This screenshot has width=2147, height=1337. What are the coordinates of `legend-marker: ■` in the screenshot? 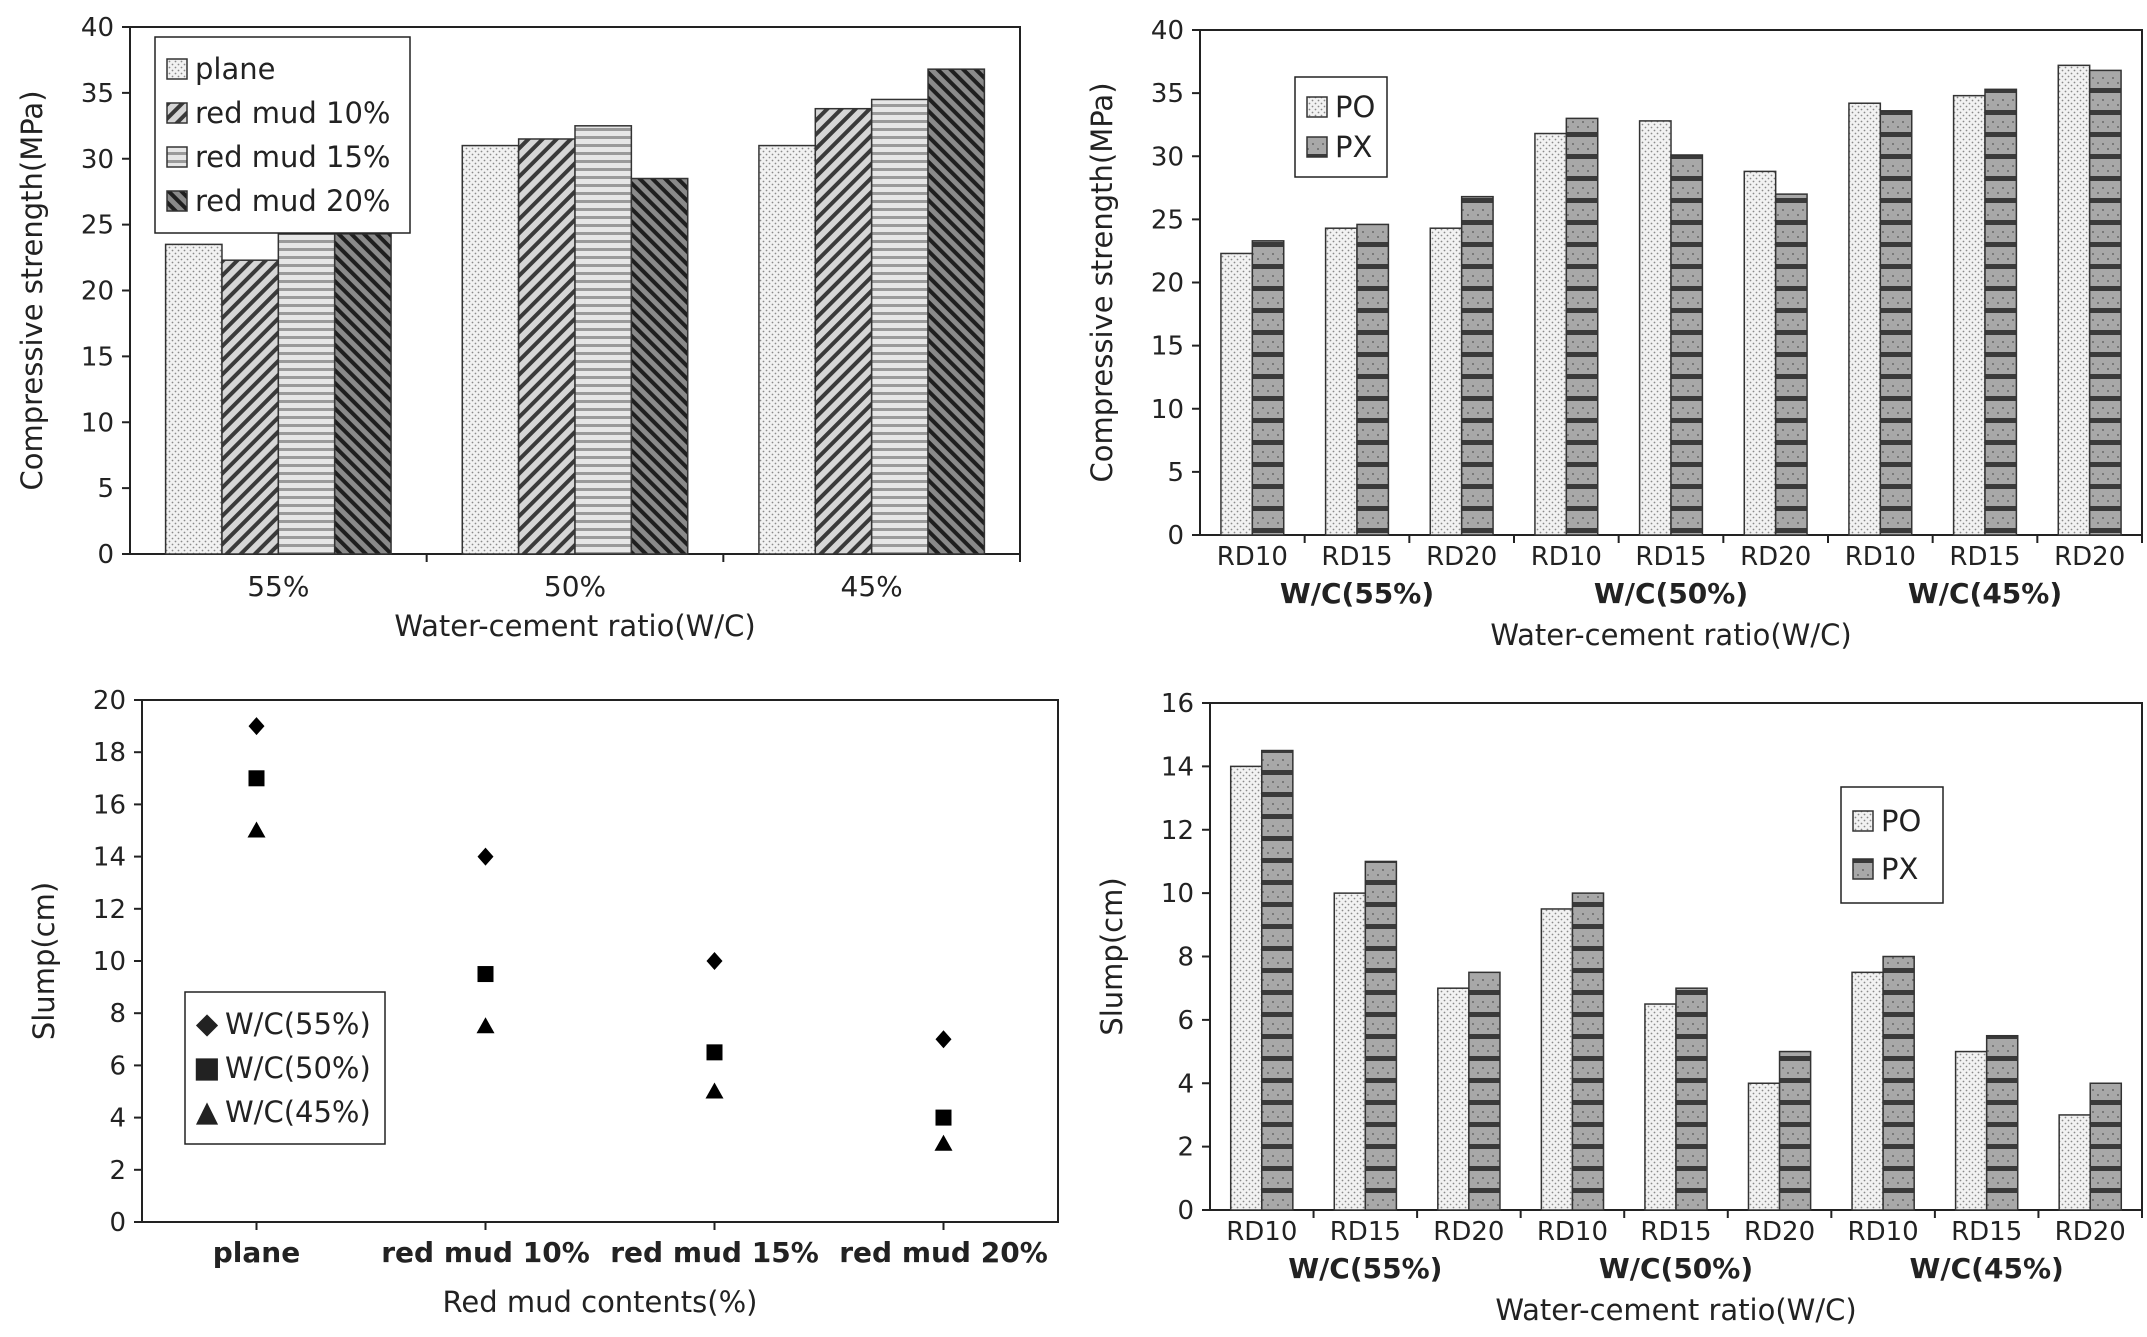 It's located at (206, 1067).